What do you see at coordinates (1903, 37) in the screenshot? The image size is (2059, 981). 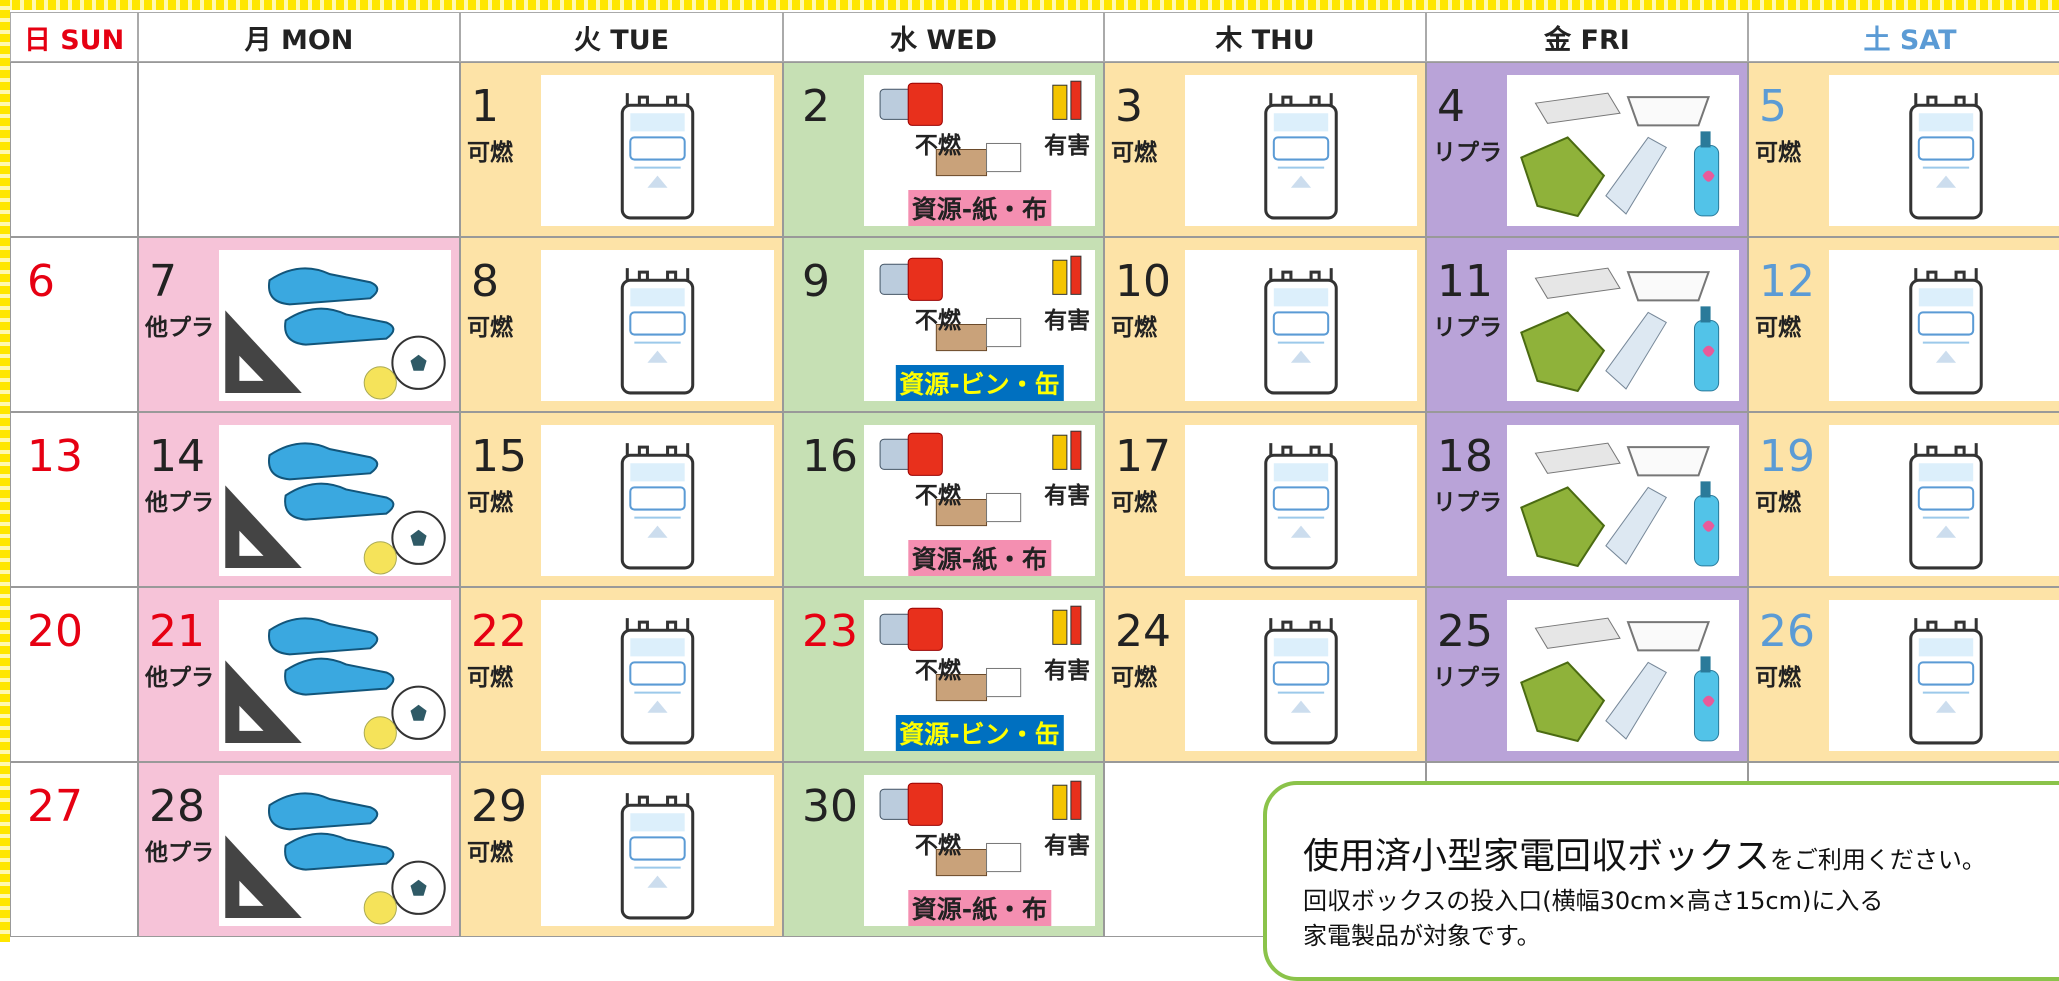 I see `weekday-header: 土 SAT` at bounding box center [1903, 37].